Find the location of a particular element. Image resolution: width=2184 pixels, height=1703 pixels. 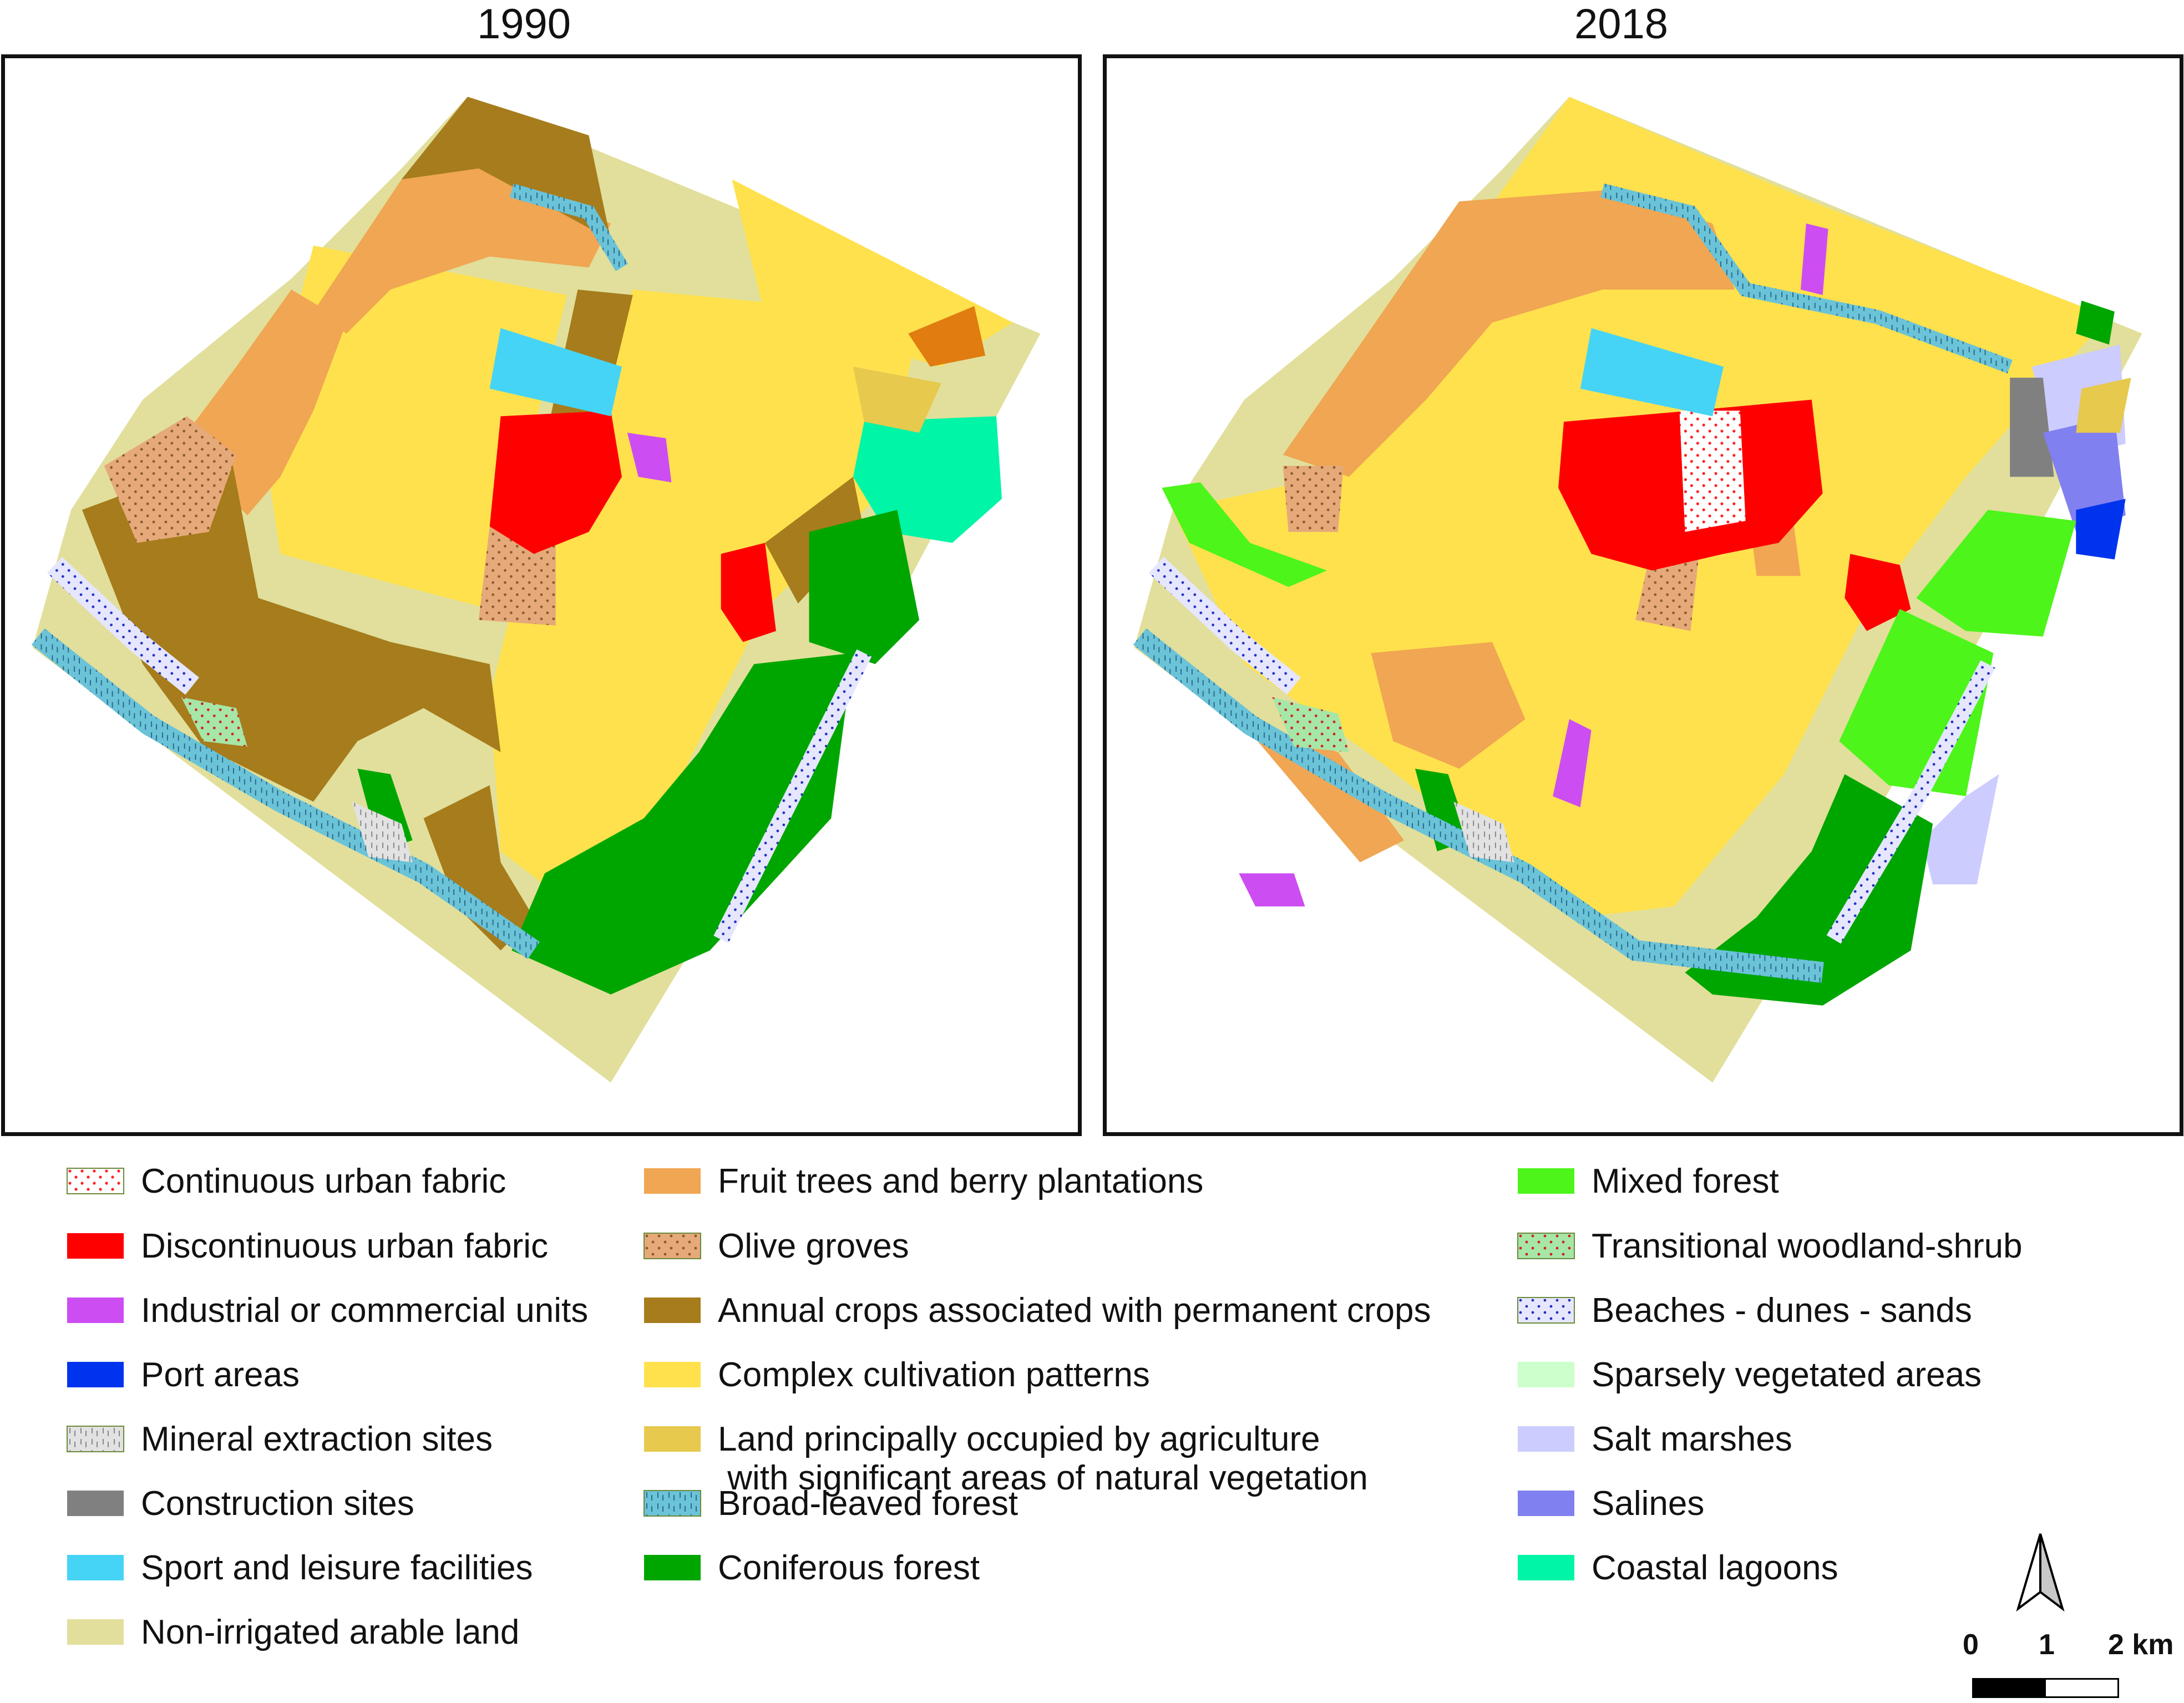

legend-label: Industrial or commercial units is located at coordinates (365, 1310).